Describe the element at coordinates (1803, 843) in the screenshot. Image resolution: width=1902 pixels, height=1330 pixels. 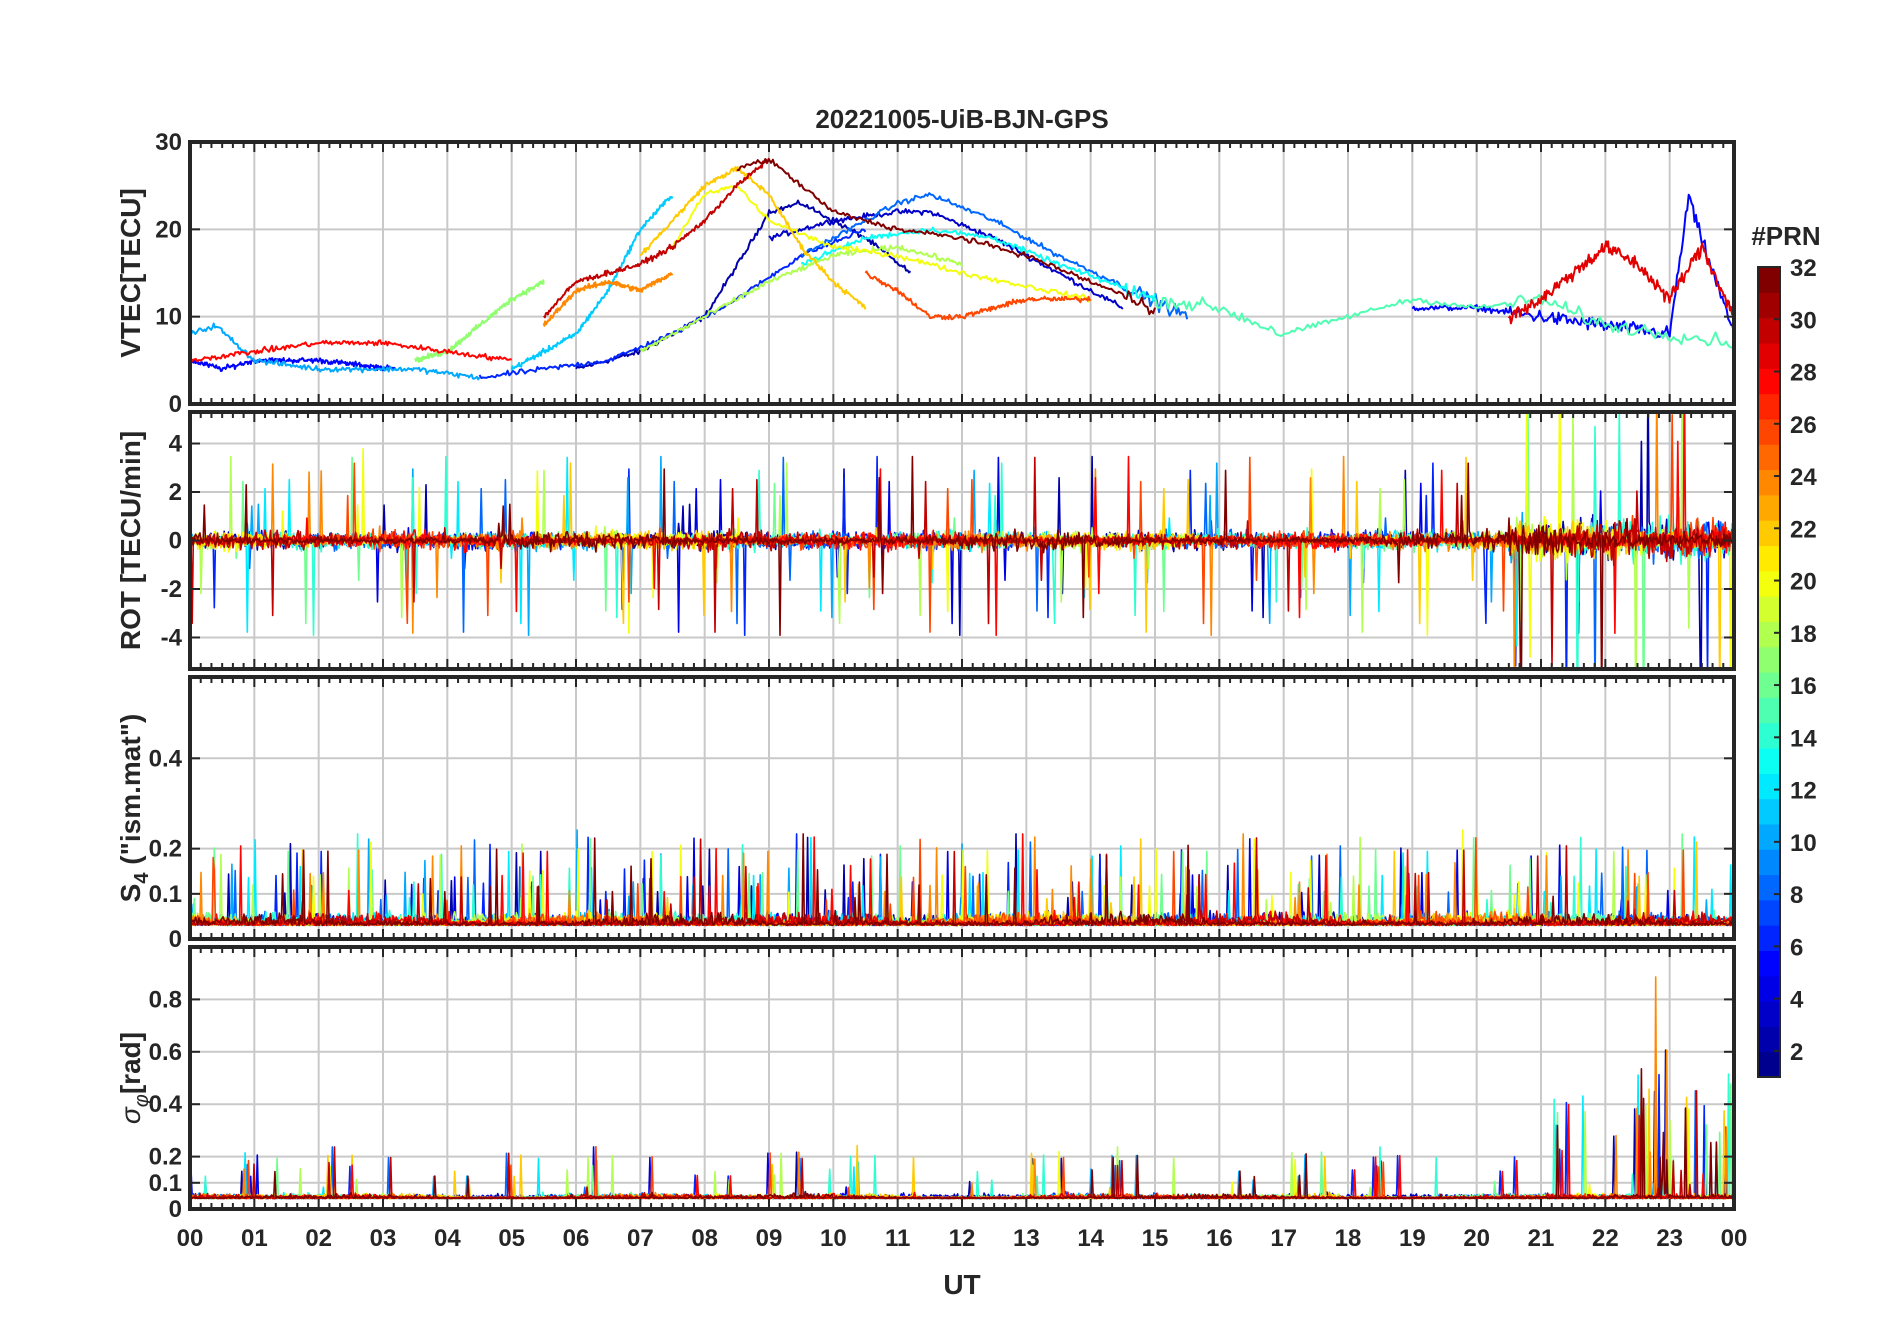
I see `colorbar-tick-label: 10` at that location.